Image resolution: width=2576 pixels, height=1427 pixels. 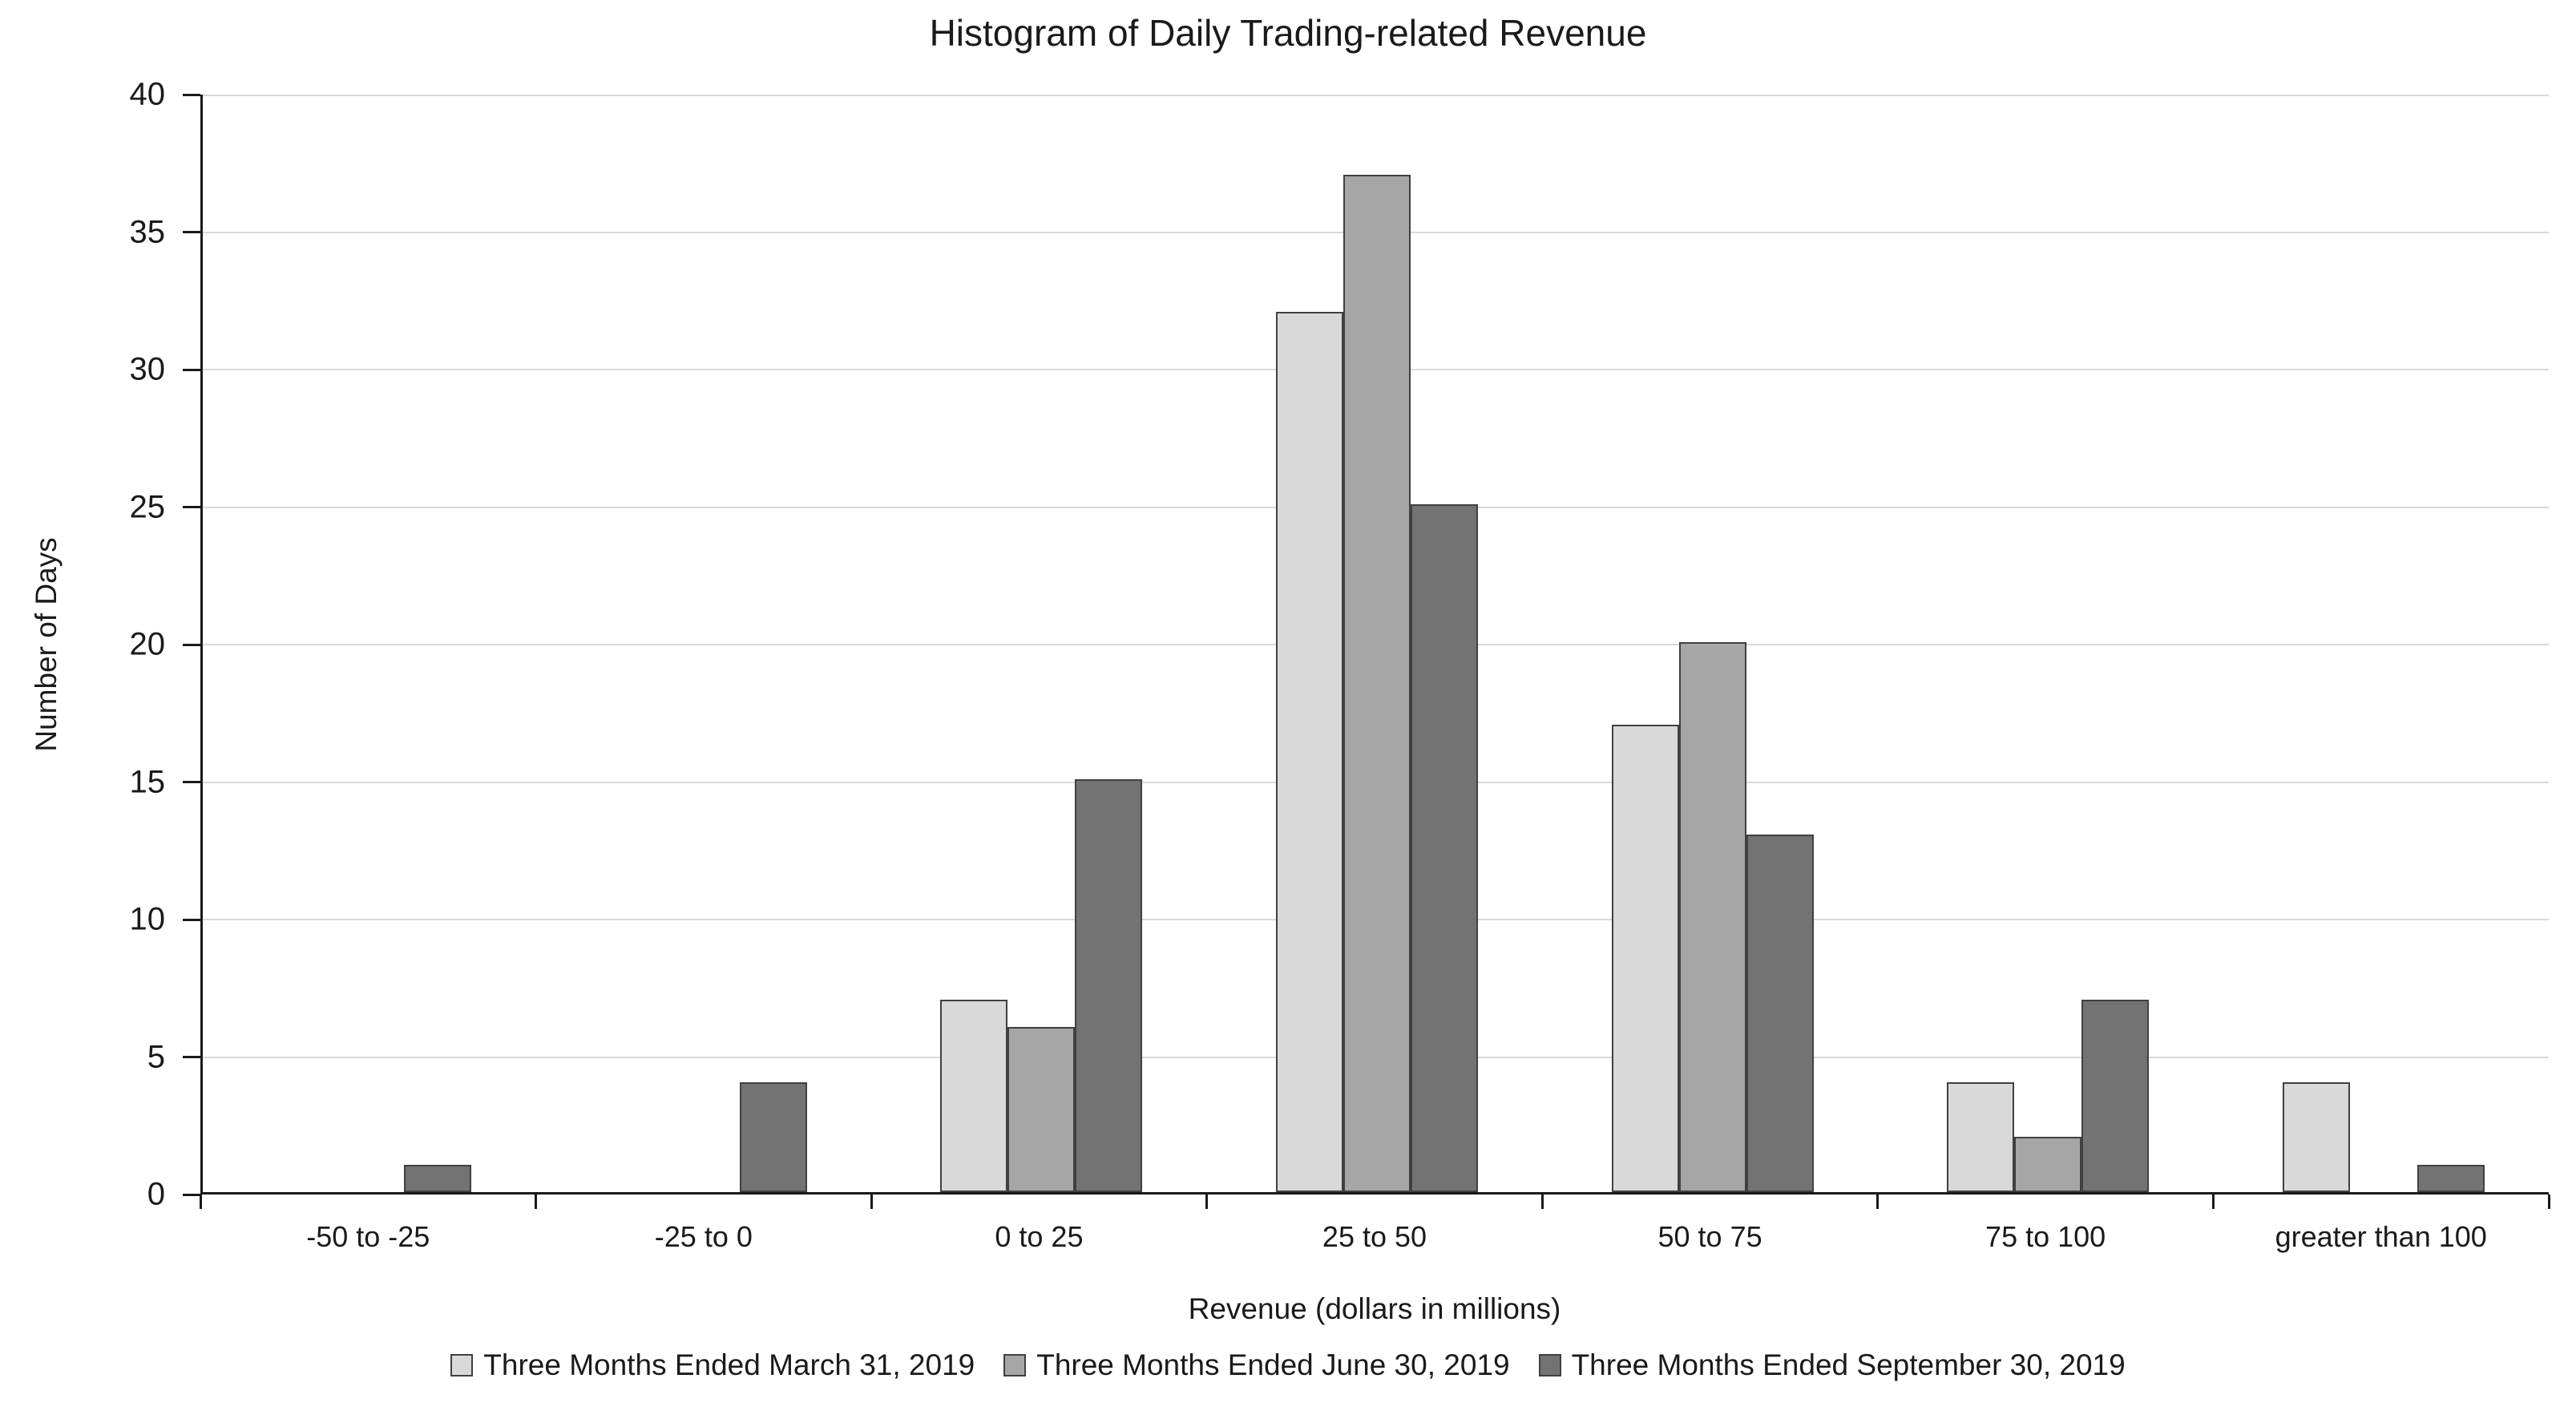 What do you see at coordinates (147, 369) in the screenshot?
I see `y-tick-label: 30` at bounding box center [147, 369].